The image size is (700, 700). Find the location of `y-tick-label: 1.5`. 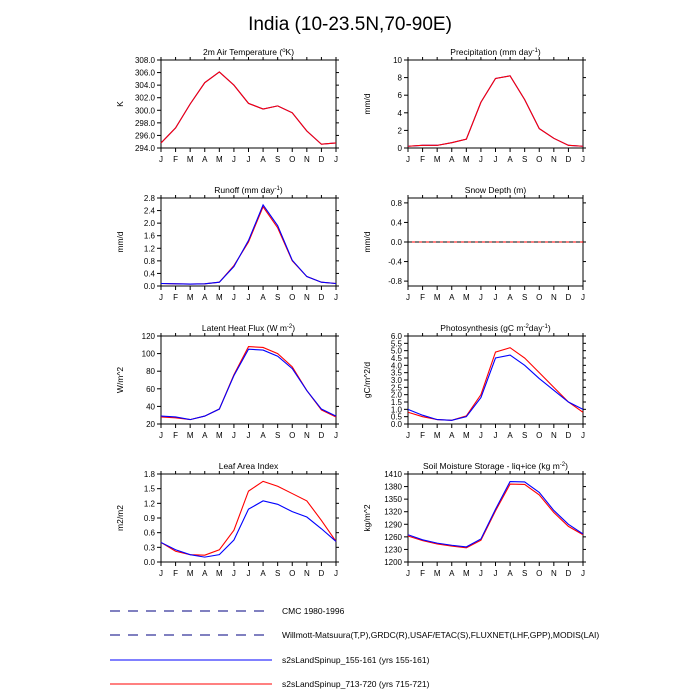

y-tick-label: 1.5 is located at coordinates (150, 489).